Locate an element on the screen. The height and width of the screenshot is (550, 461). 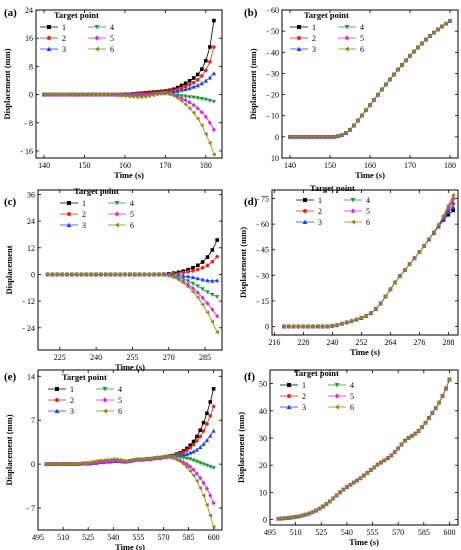
x-tick-label: 276 is located at coordinates (419, 342).